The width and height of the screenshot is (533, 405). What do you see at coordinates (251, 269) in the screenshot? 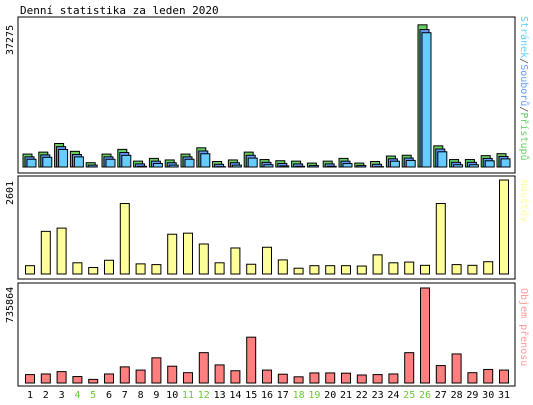
I see `bar-Návštěv-15` at bounding box center [251, 269].